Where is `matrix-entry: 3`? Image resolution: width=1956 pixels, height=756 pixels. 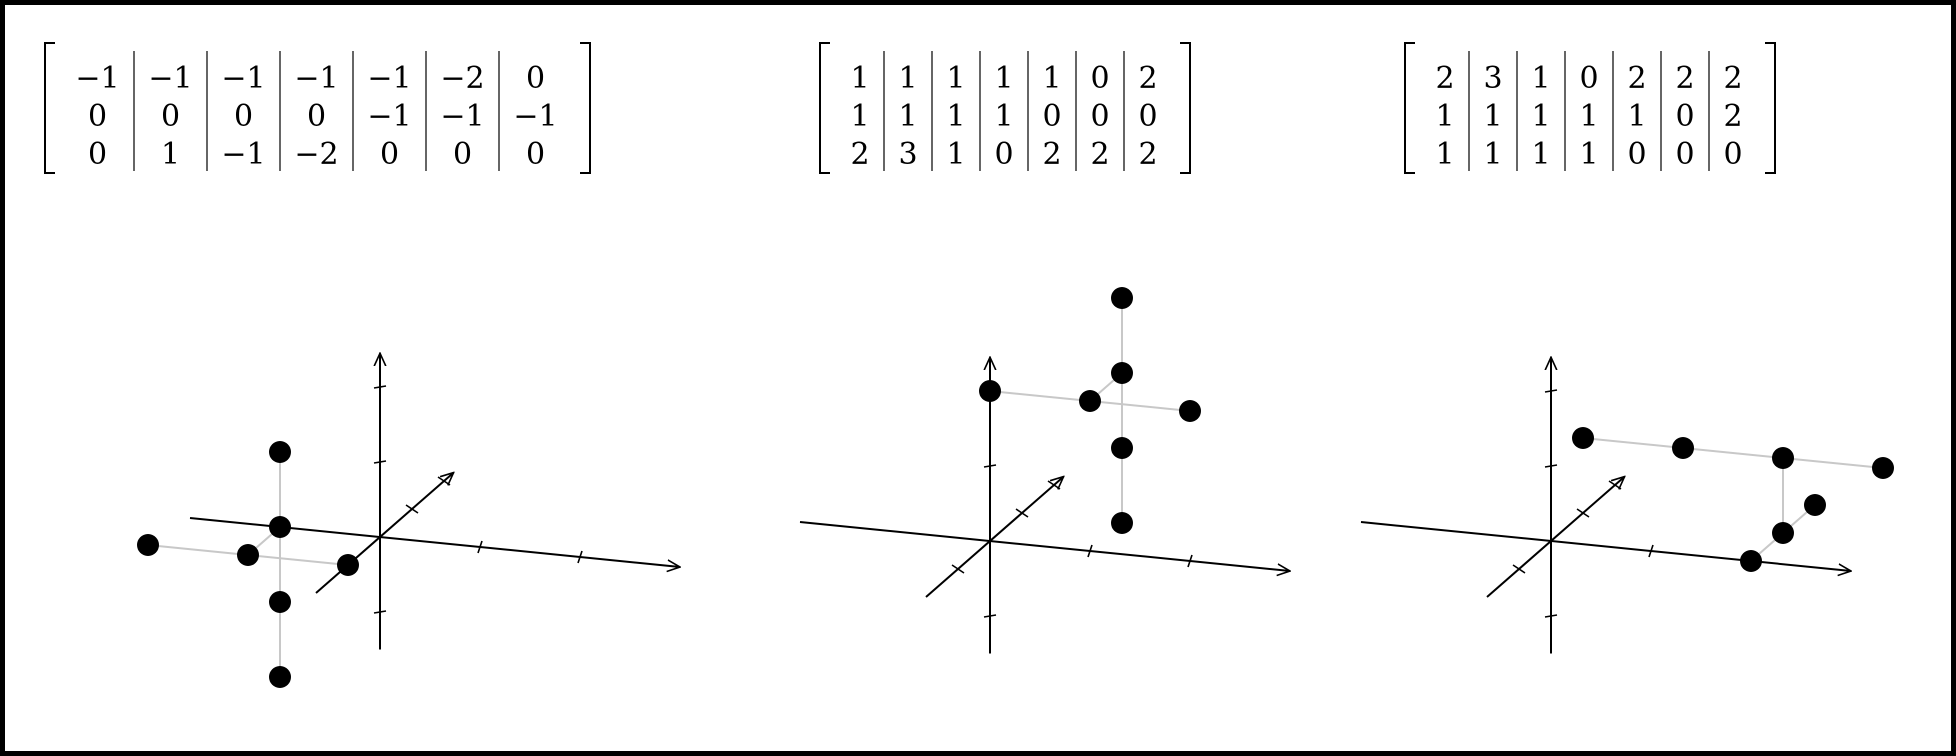 matrix-entry: 3 is located at coordinates (1492, 78).